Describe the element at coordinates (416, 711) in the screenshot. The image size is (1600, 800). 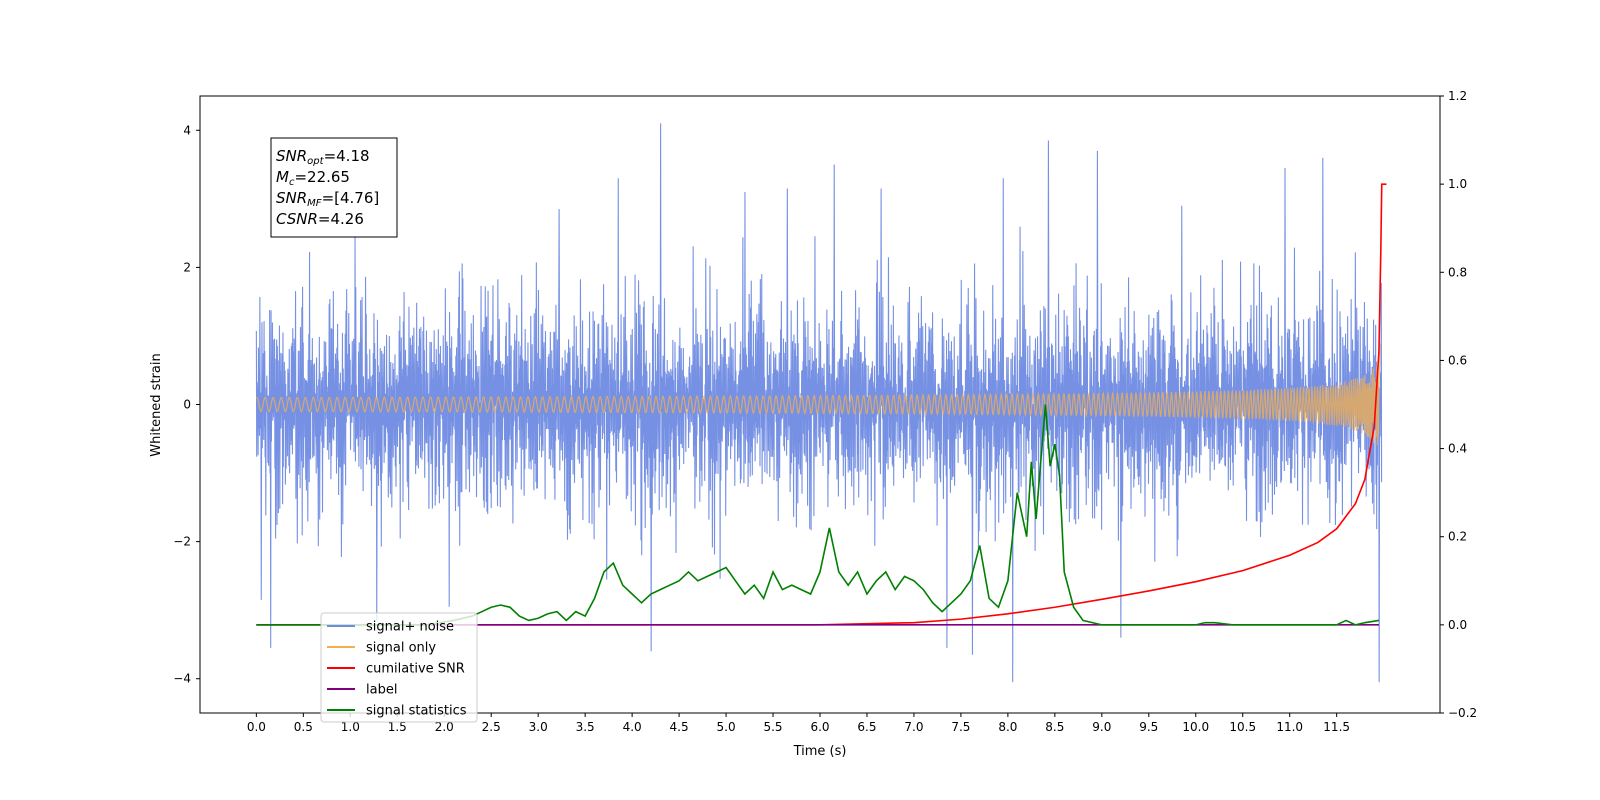
I see `legend-label: signal statistics` at that location.